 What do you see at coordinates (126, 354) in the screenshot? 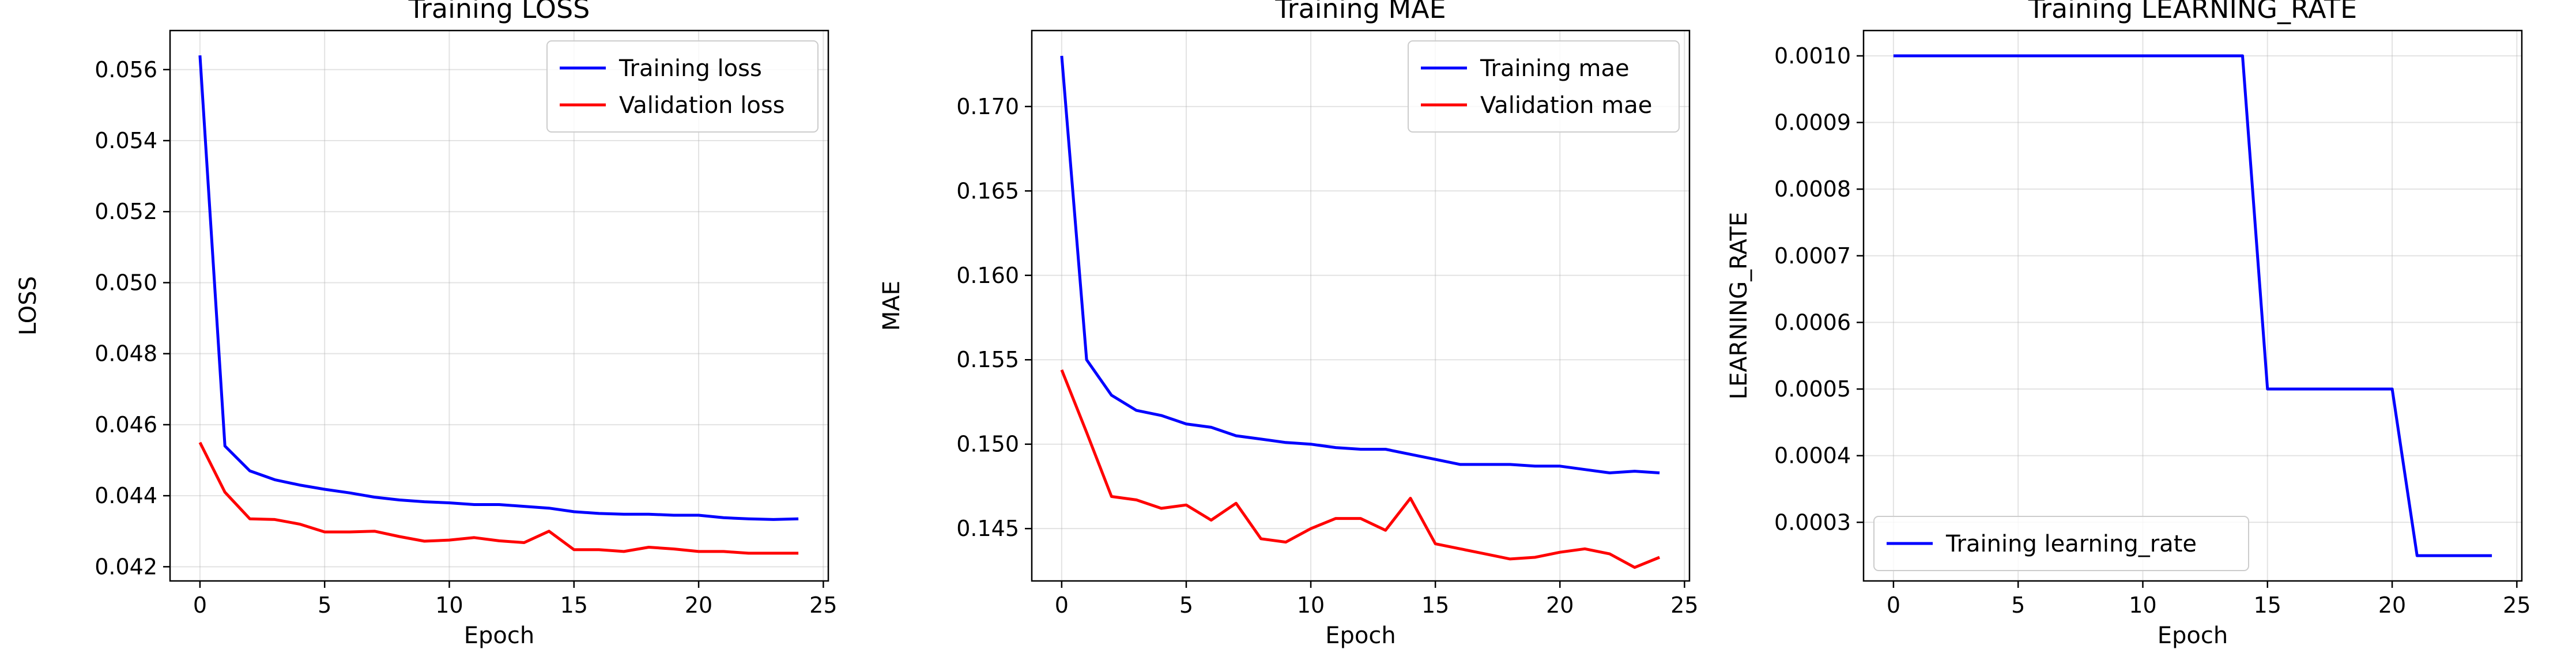
I see `y-tick-label: 0.048` at bounding box center [126, 354].